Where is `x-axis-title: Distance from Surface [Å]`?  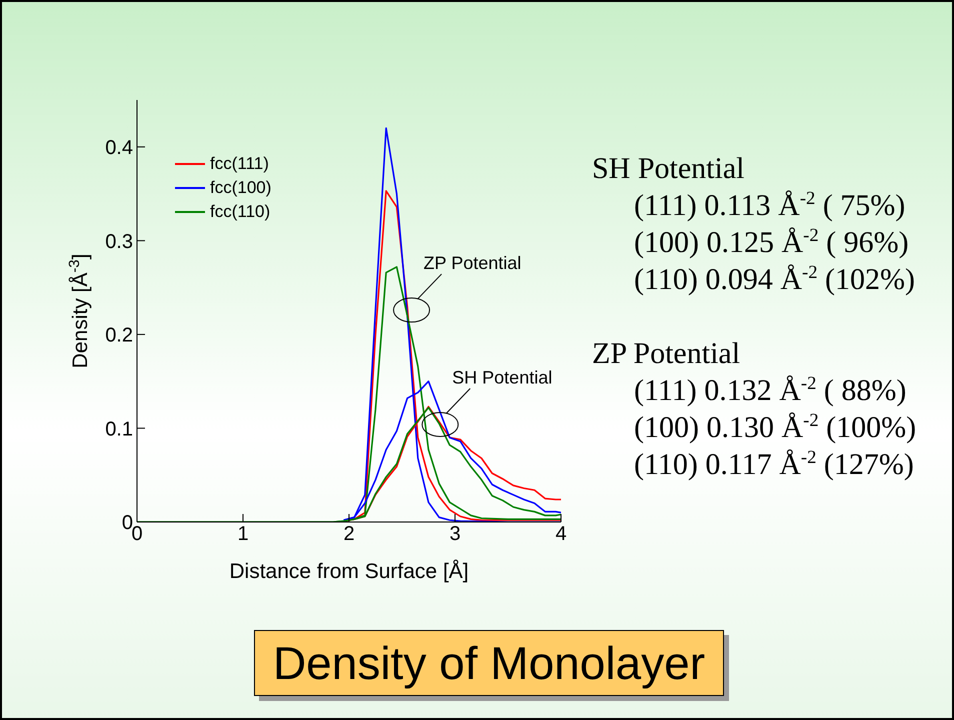
x-axis-title: Distance from Surface [Å] is located at coordinates (349, 571).